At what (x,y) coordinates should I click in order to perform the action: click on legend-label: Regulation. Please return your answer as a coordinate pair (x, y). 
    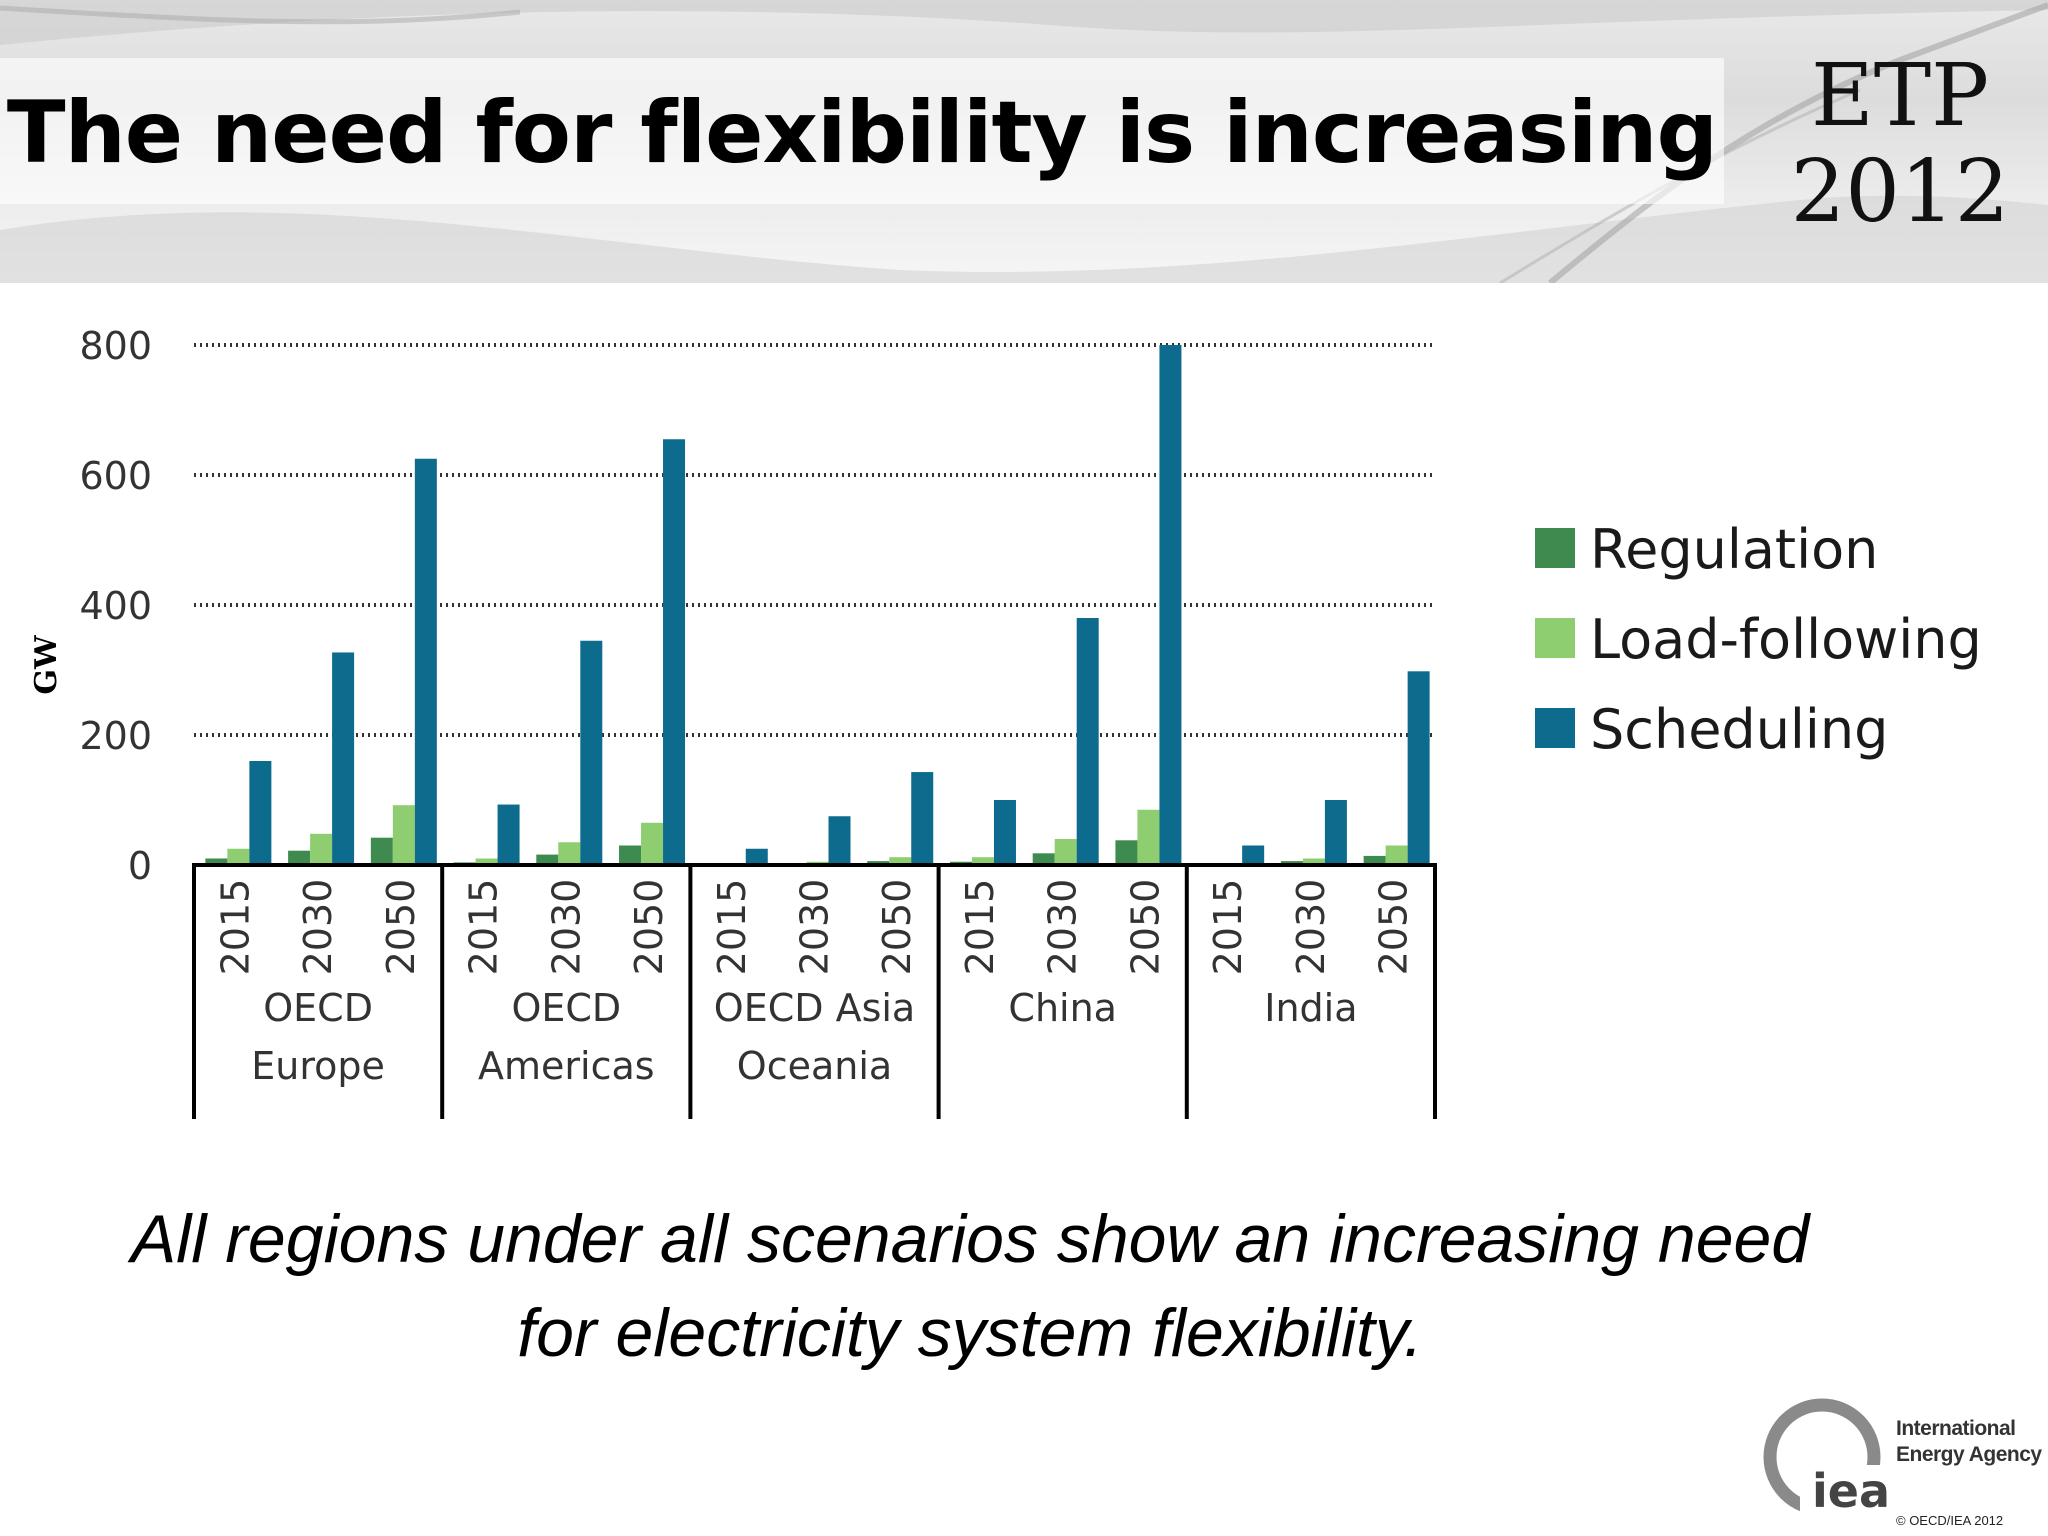
    Looking at the image, I should click on (1734, 549).